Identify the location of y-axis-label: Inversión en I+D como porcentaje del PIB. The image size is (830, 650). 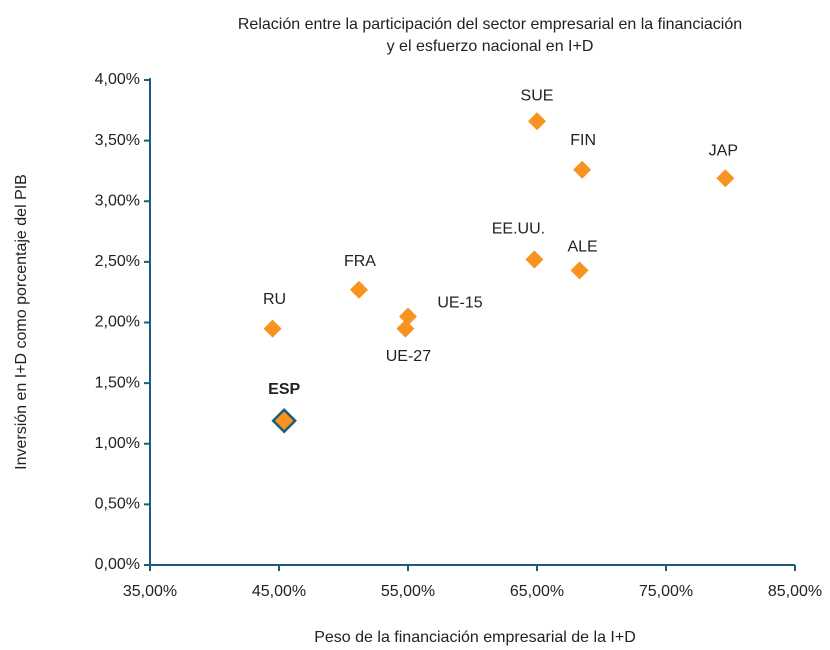
(21, 322).